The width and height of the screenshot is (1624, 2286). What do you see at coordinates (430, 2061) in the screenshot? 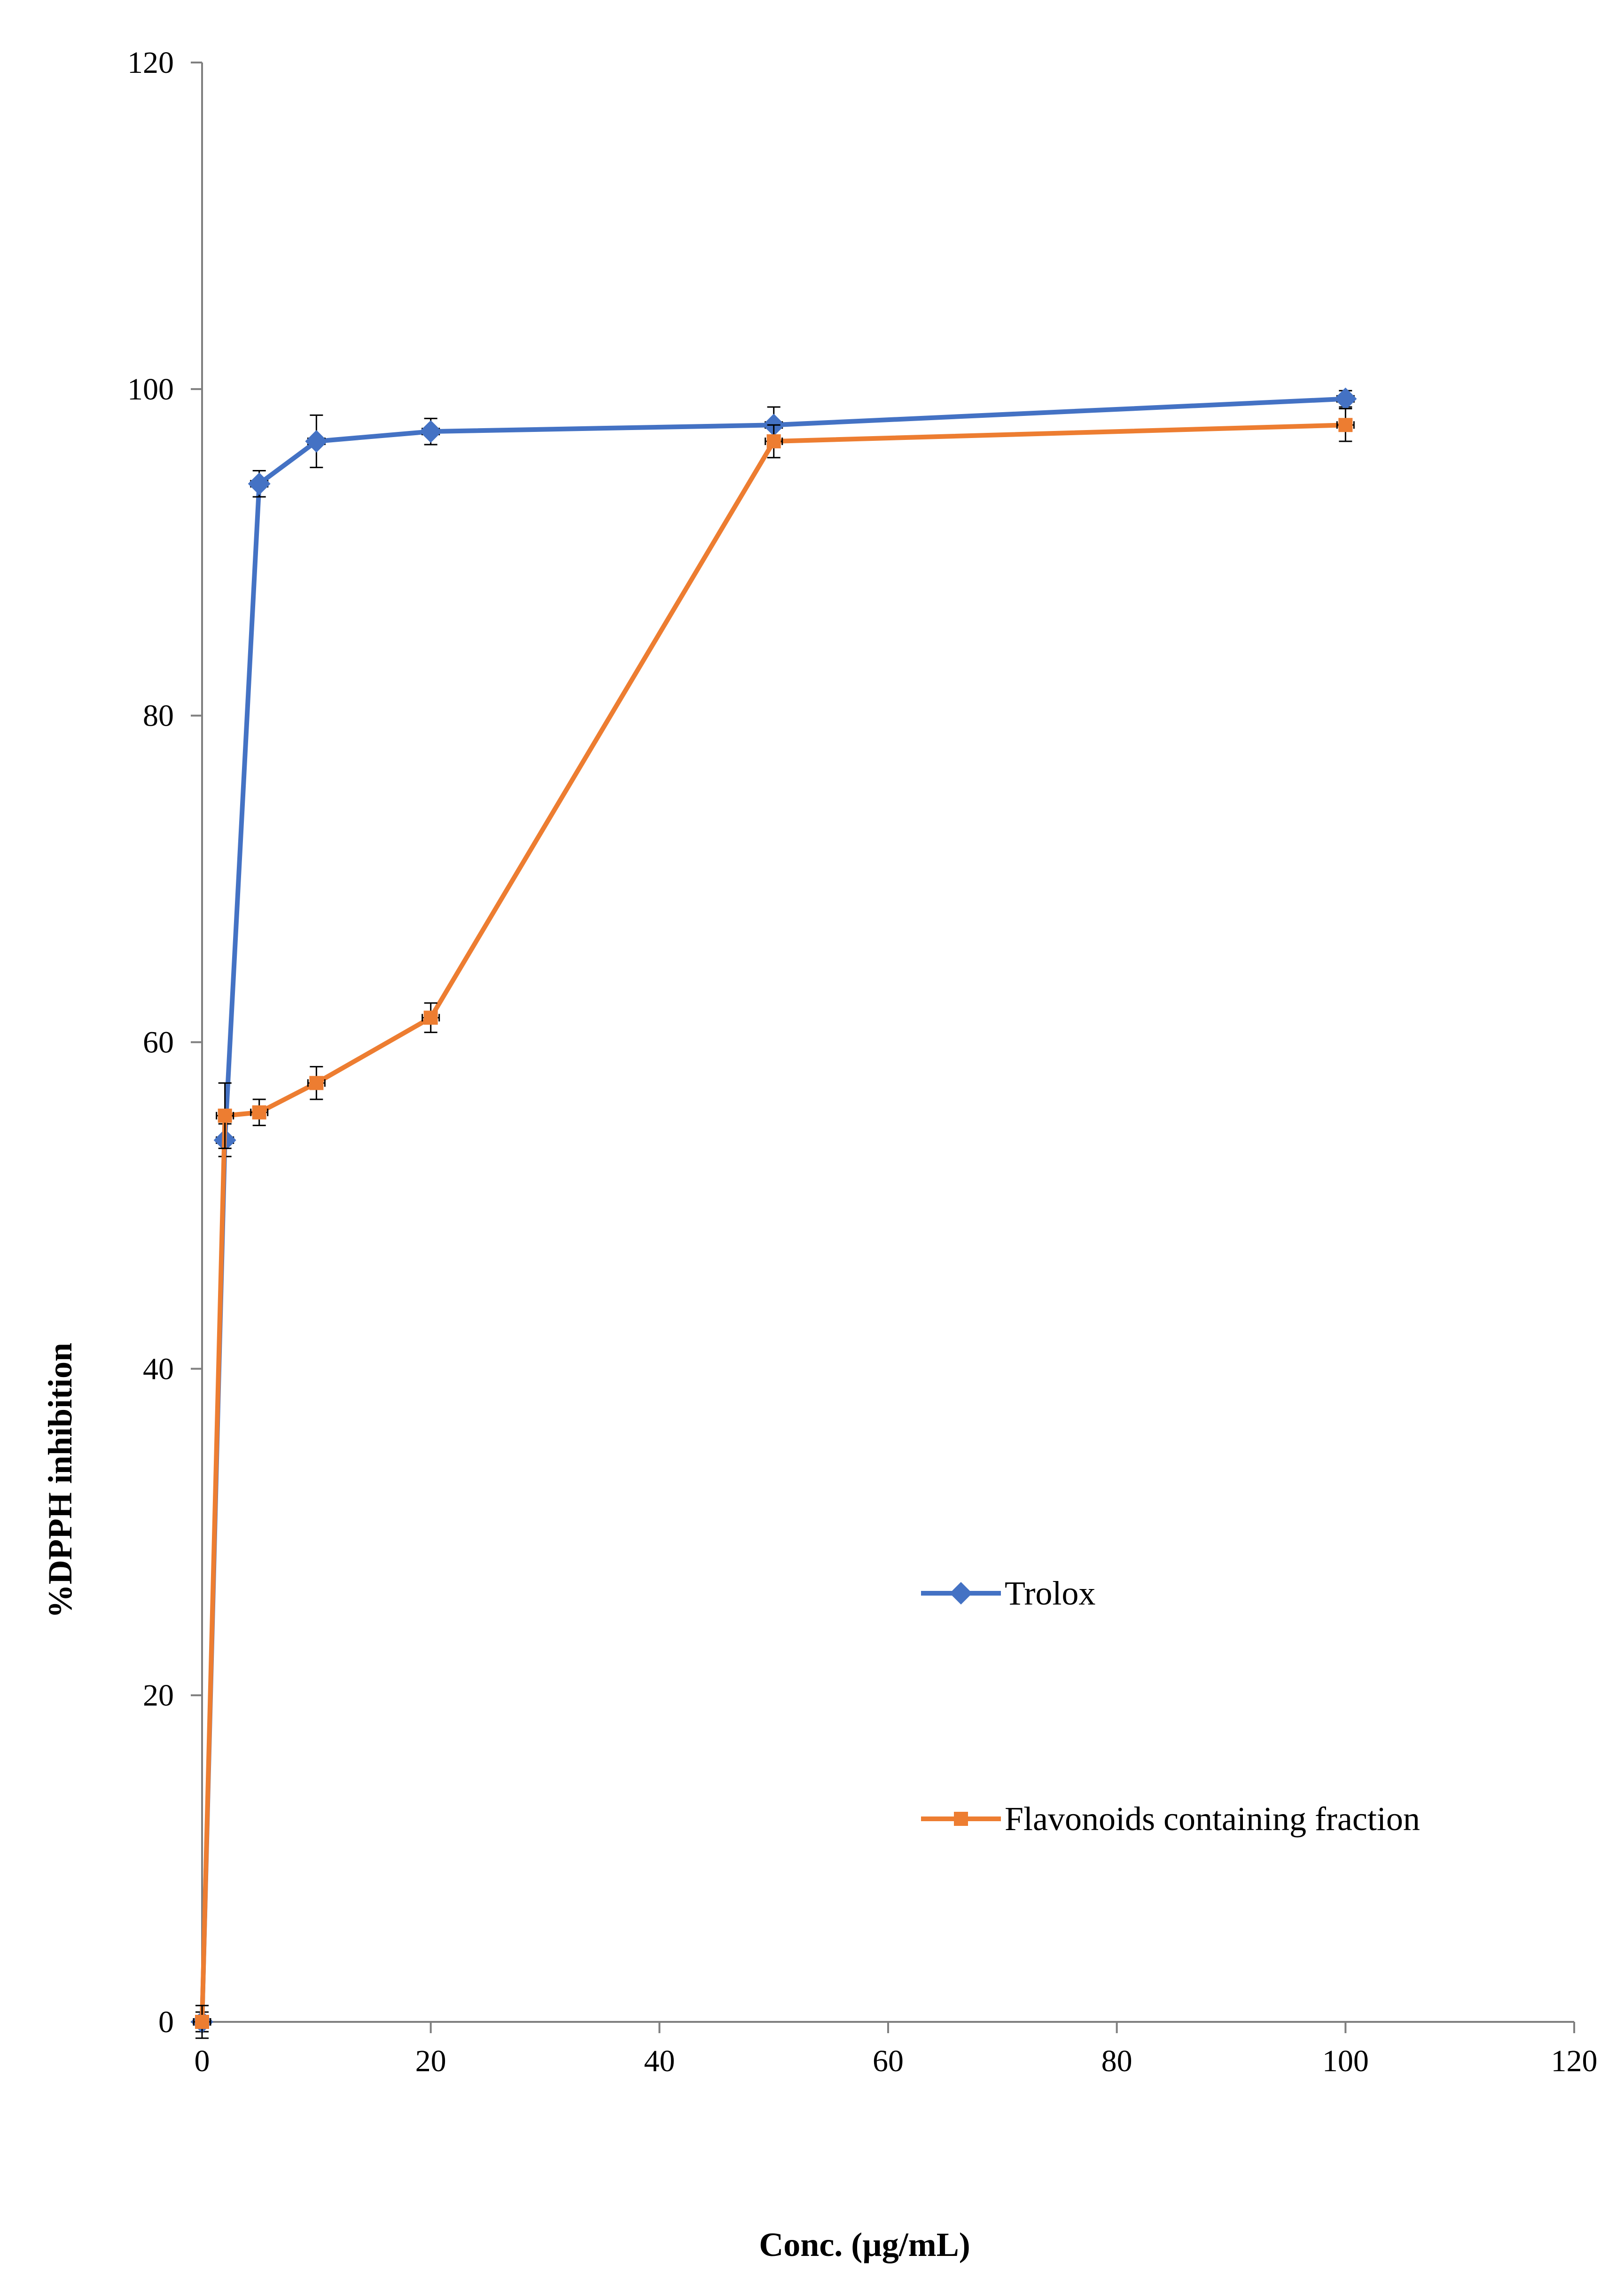
I see `x-tick-label: 20` at bounding box center [430, 2061].